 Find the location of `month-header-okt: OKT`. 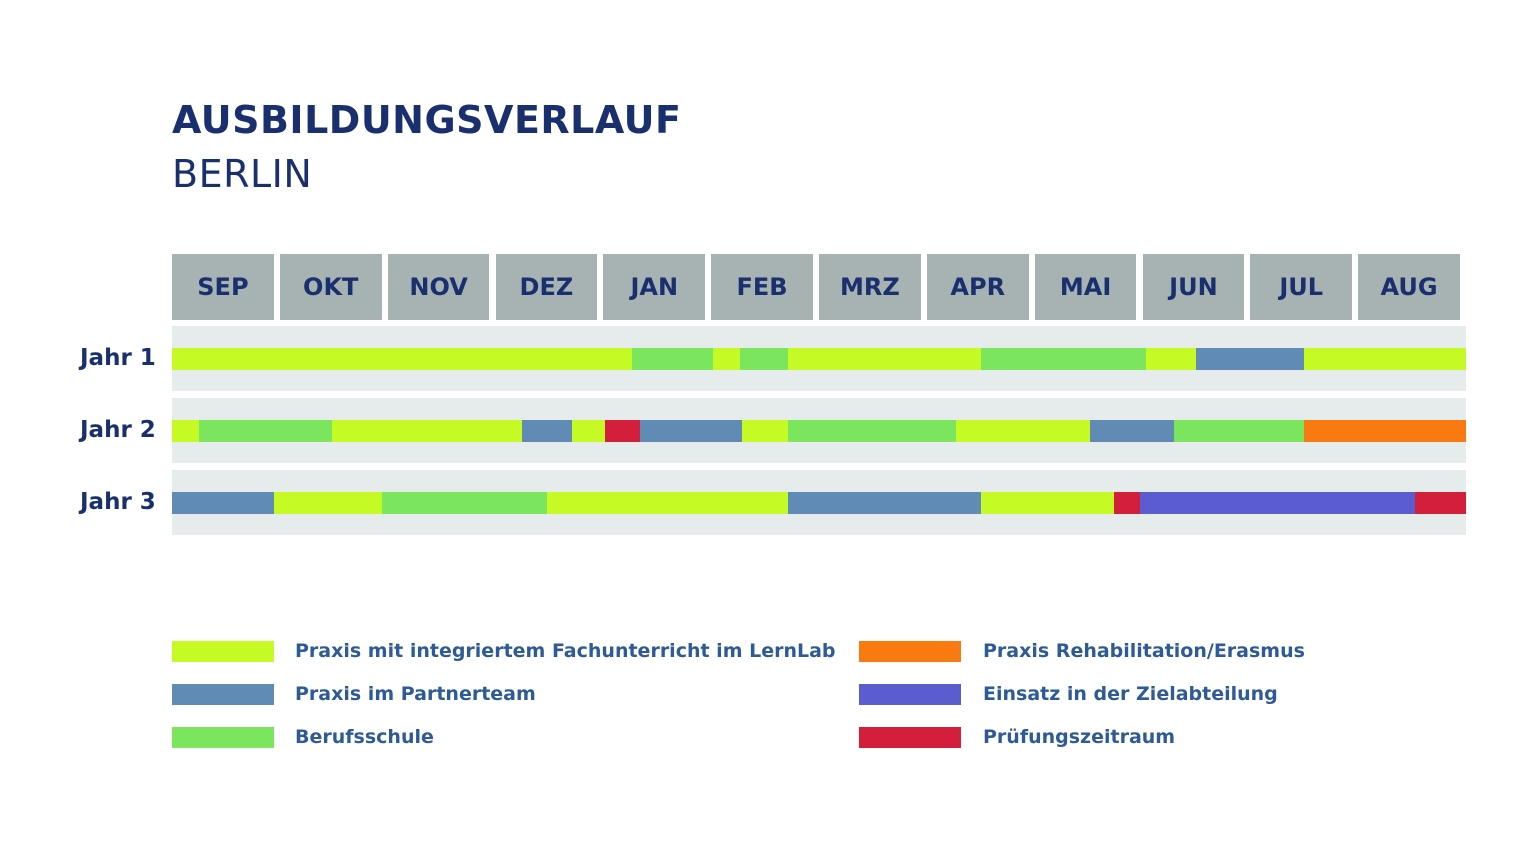

month-header-okt: OKT is located at coordinates (330, 287).